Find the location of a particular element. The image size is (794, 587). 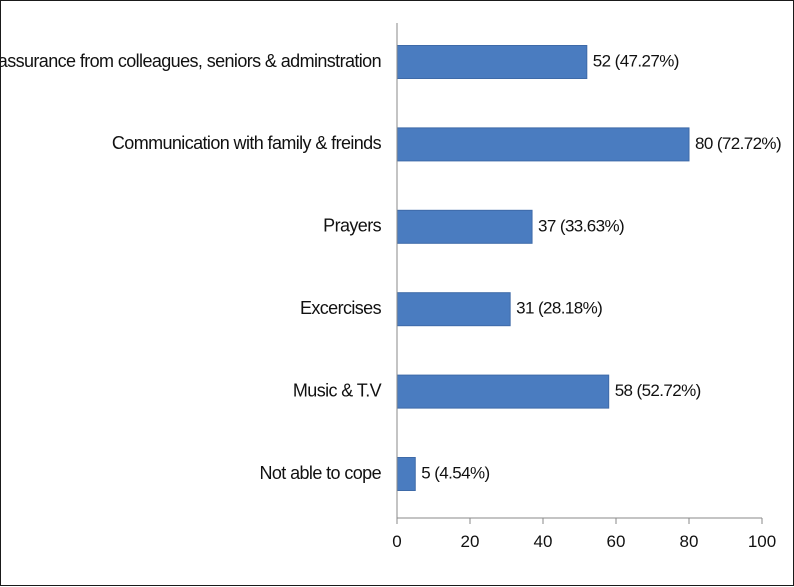

category-label: Prayers is located at coordinates (352, 226).